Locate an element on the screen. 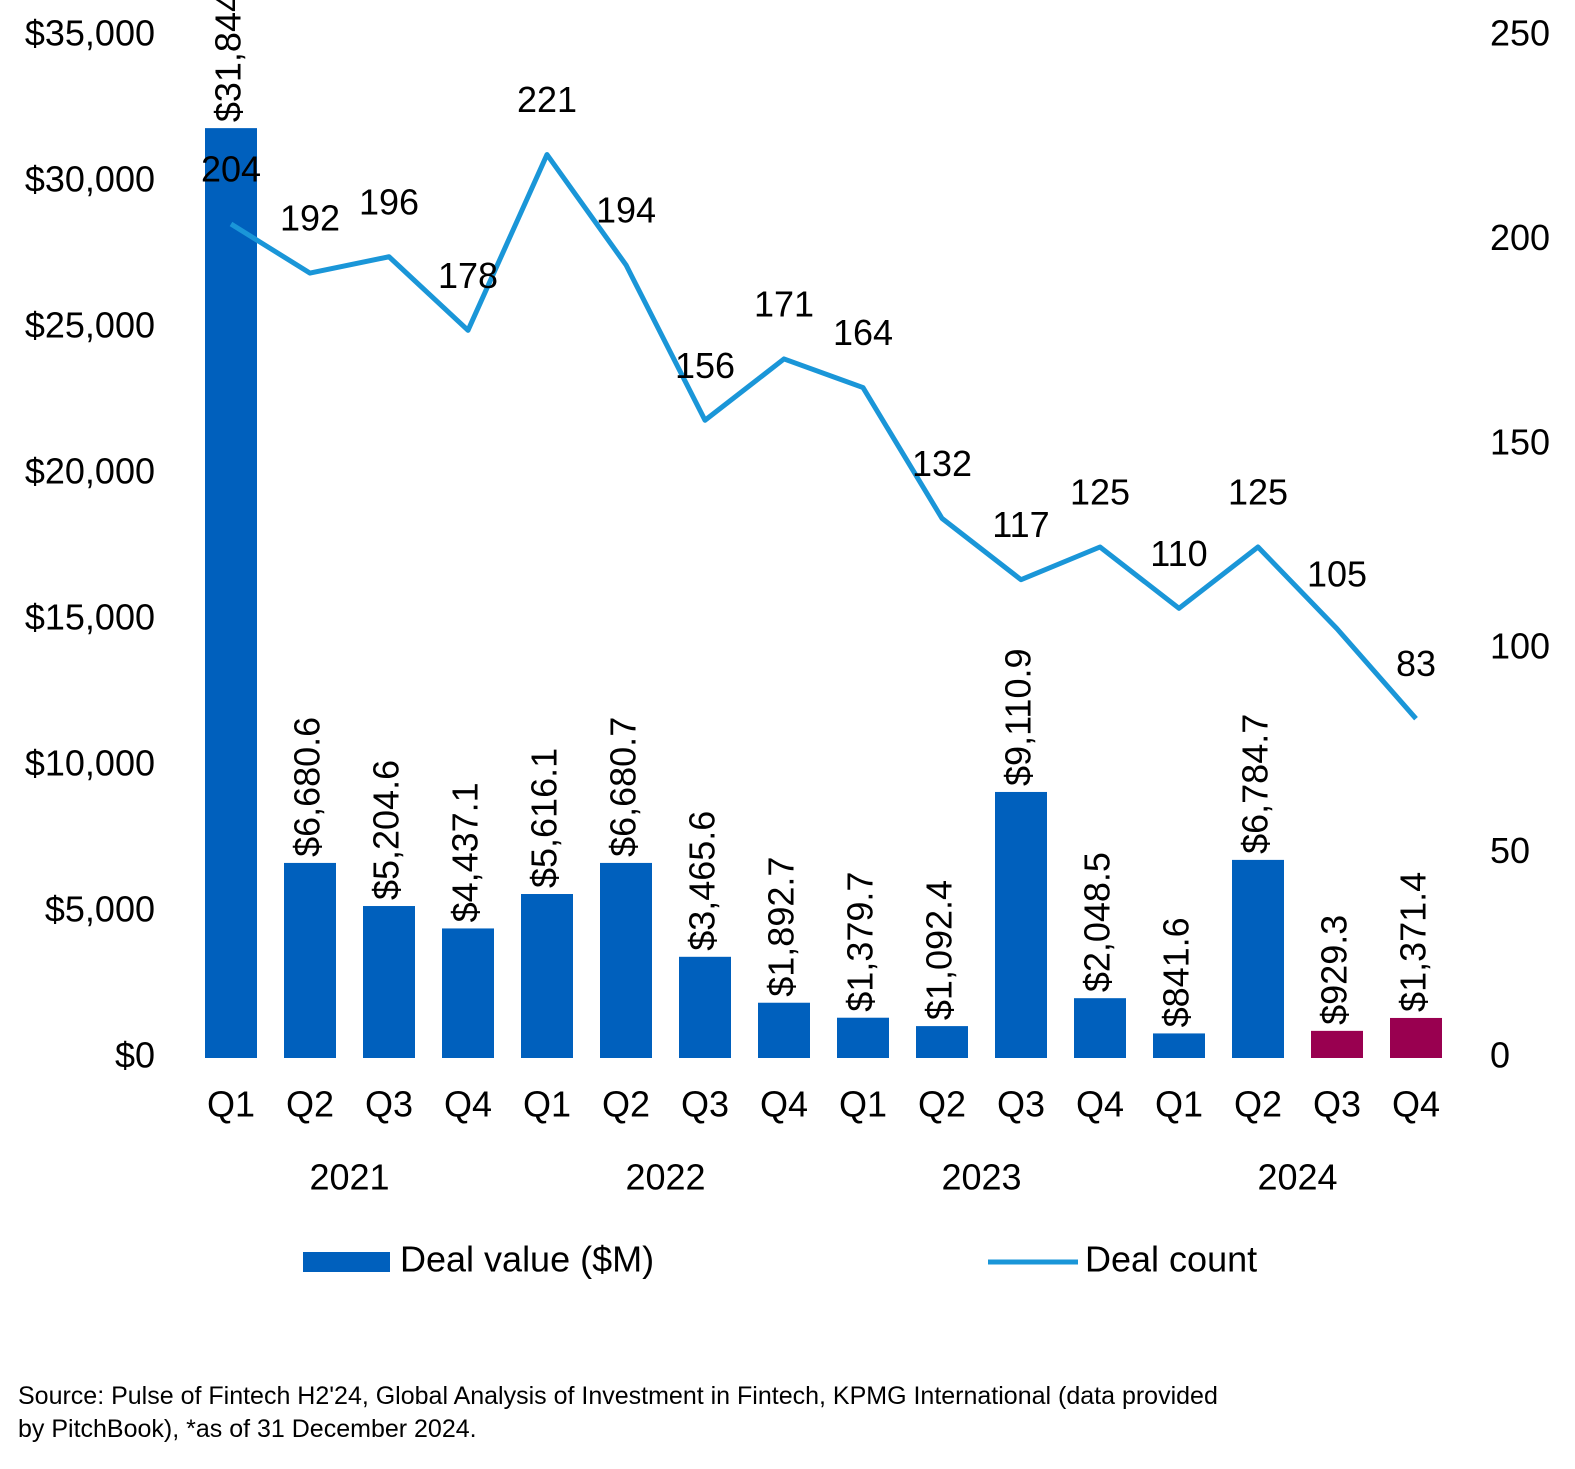 Image resolution: width=1575 pixels, height=1469 pixels. group-label: 2022 is located at coordinates (665, 1177).